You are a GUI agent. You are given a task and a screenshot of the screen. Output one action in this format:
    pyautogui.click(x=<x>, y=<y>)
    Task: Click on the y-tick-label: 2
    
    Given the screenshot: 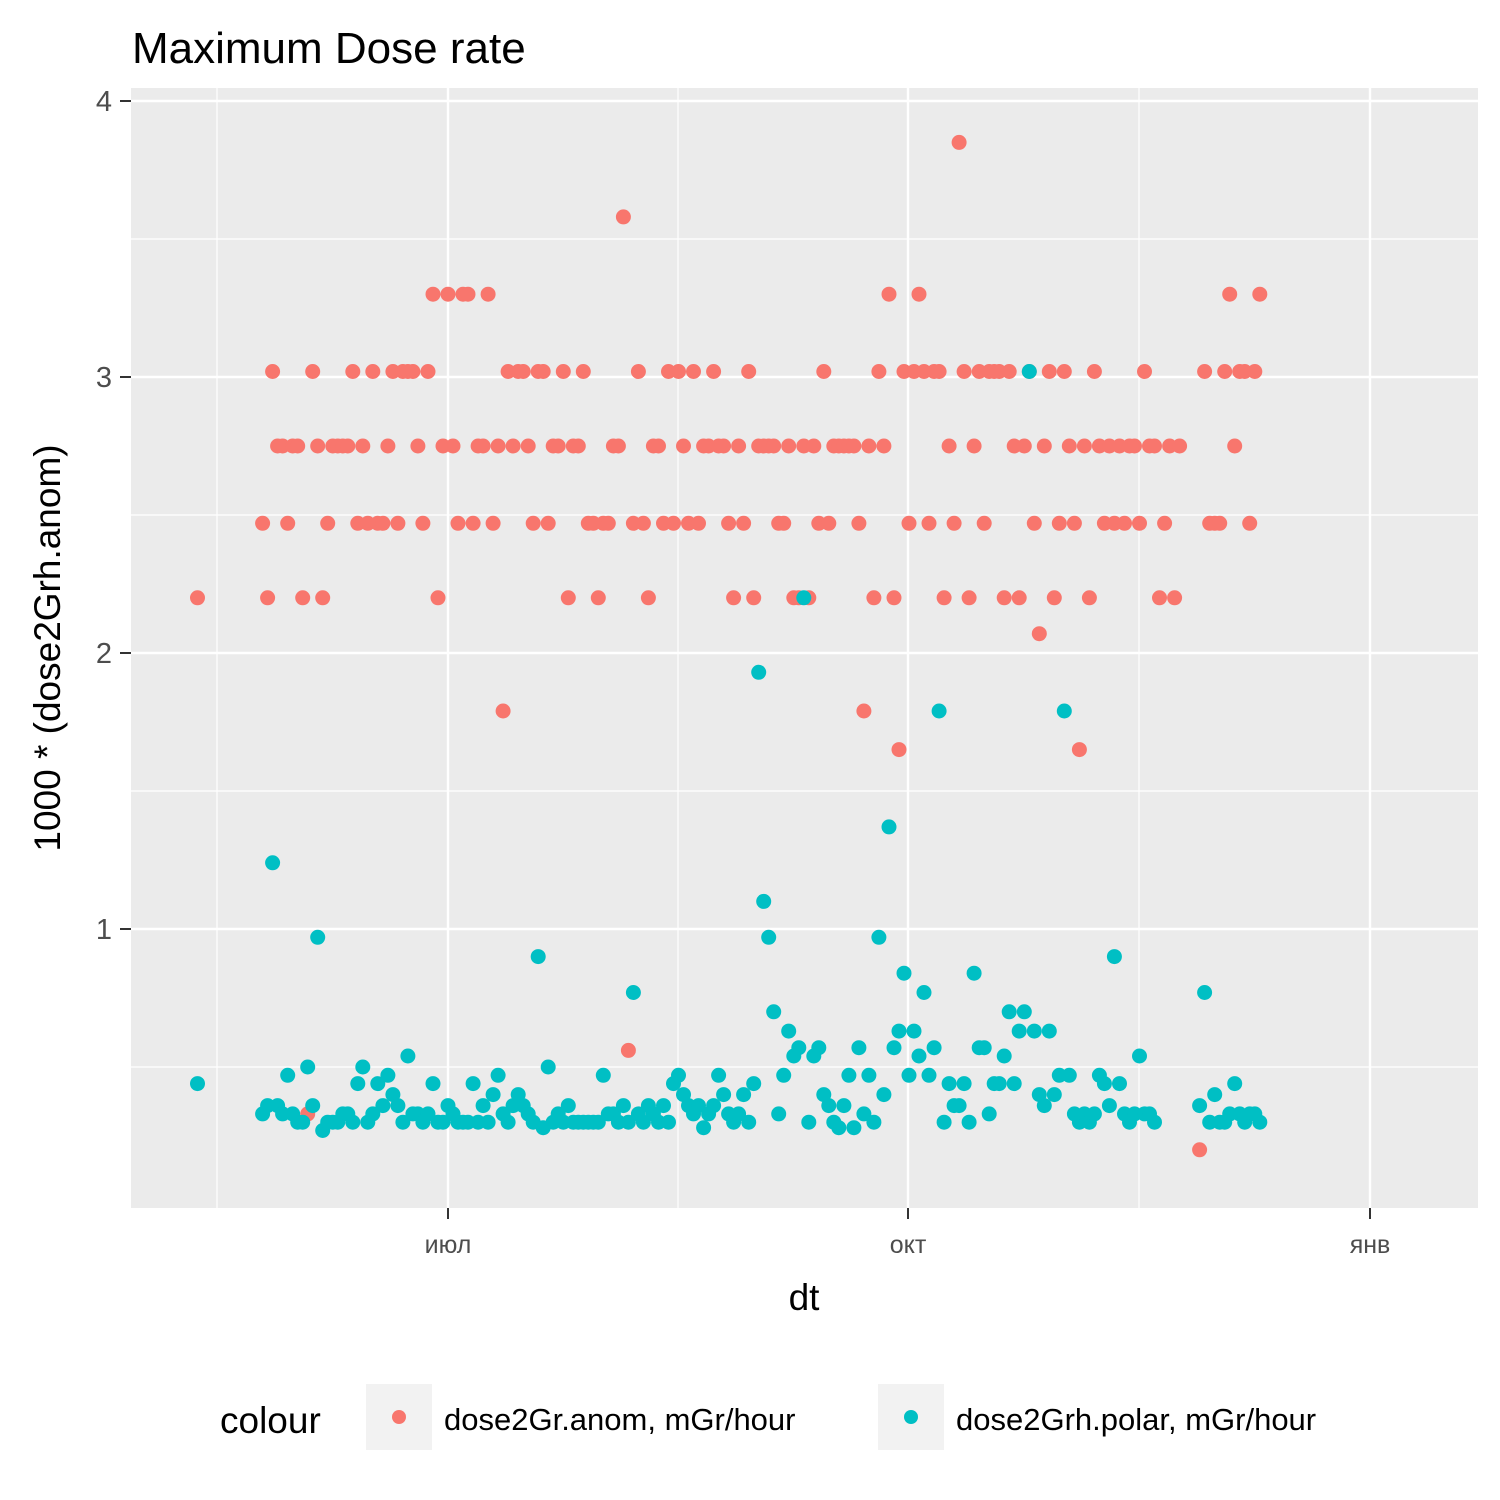 What is the action you would take?
    pyautogui.click(x=104, y=654)
    